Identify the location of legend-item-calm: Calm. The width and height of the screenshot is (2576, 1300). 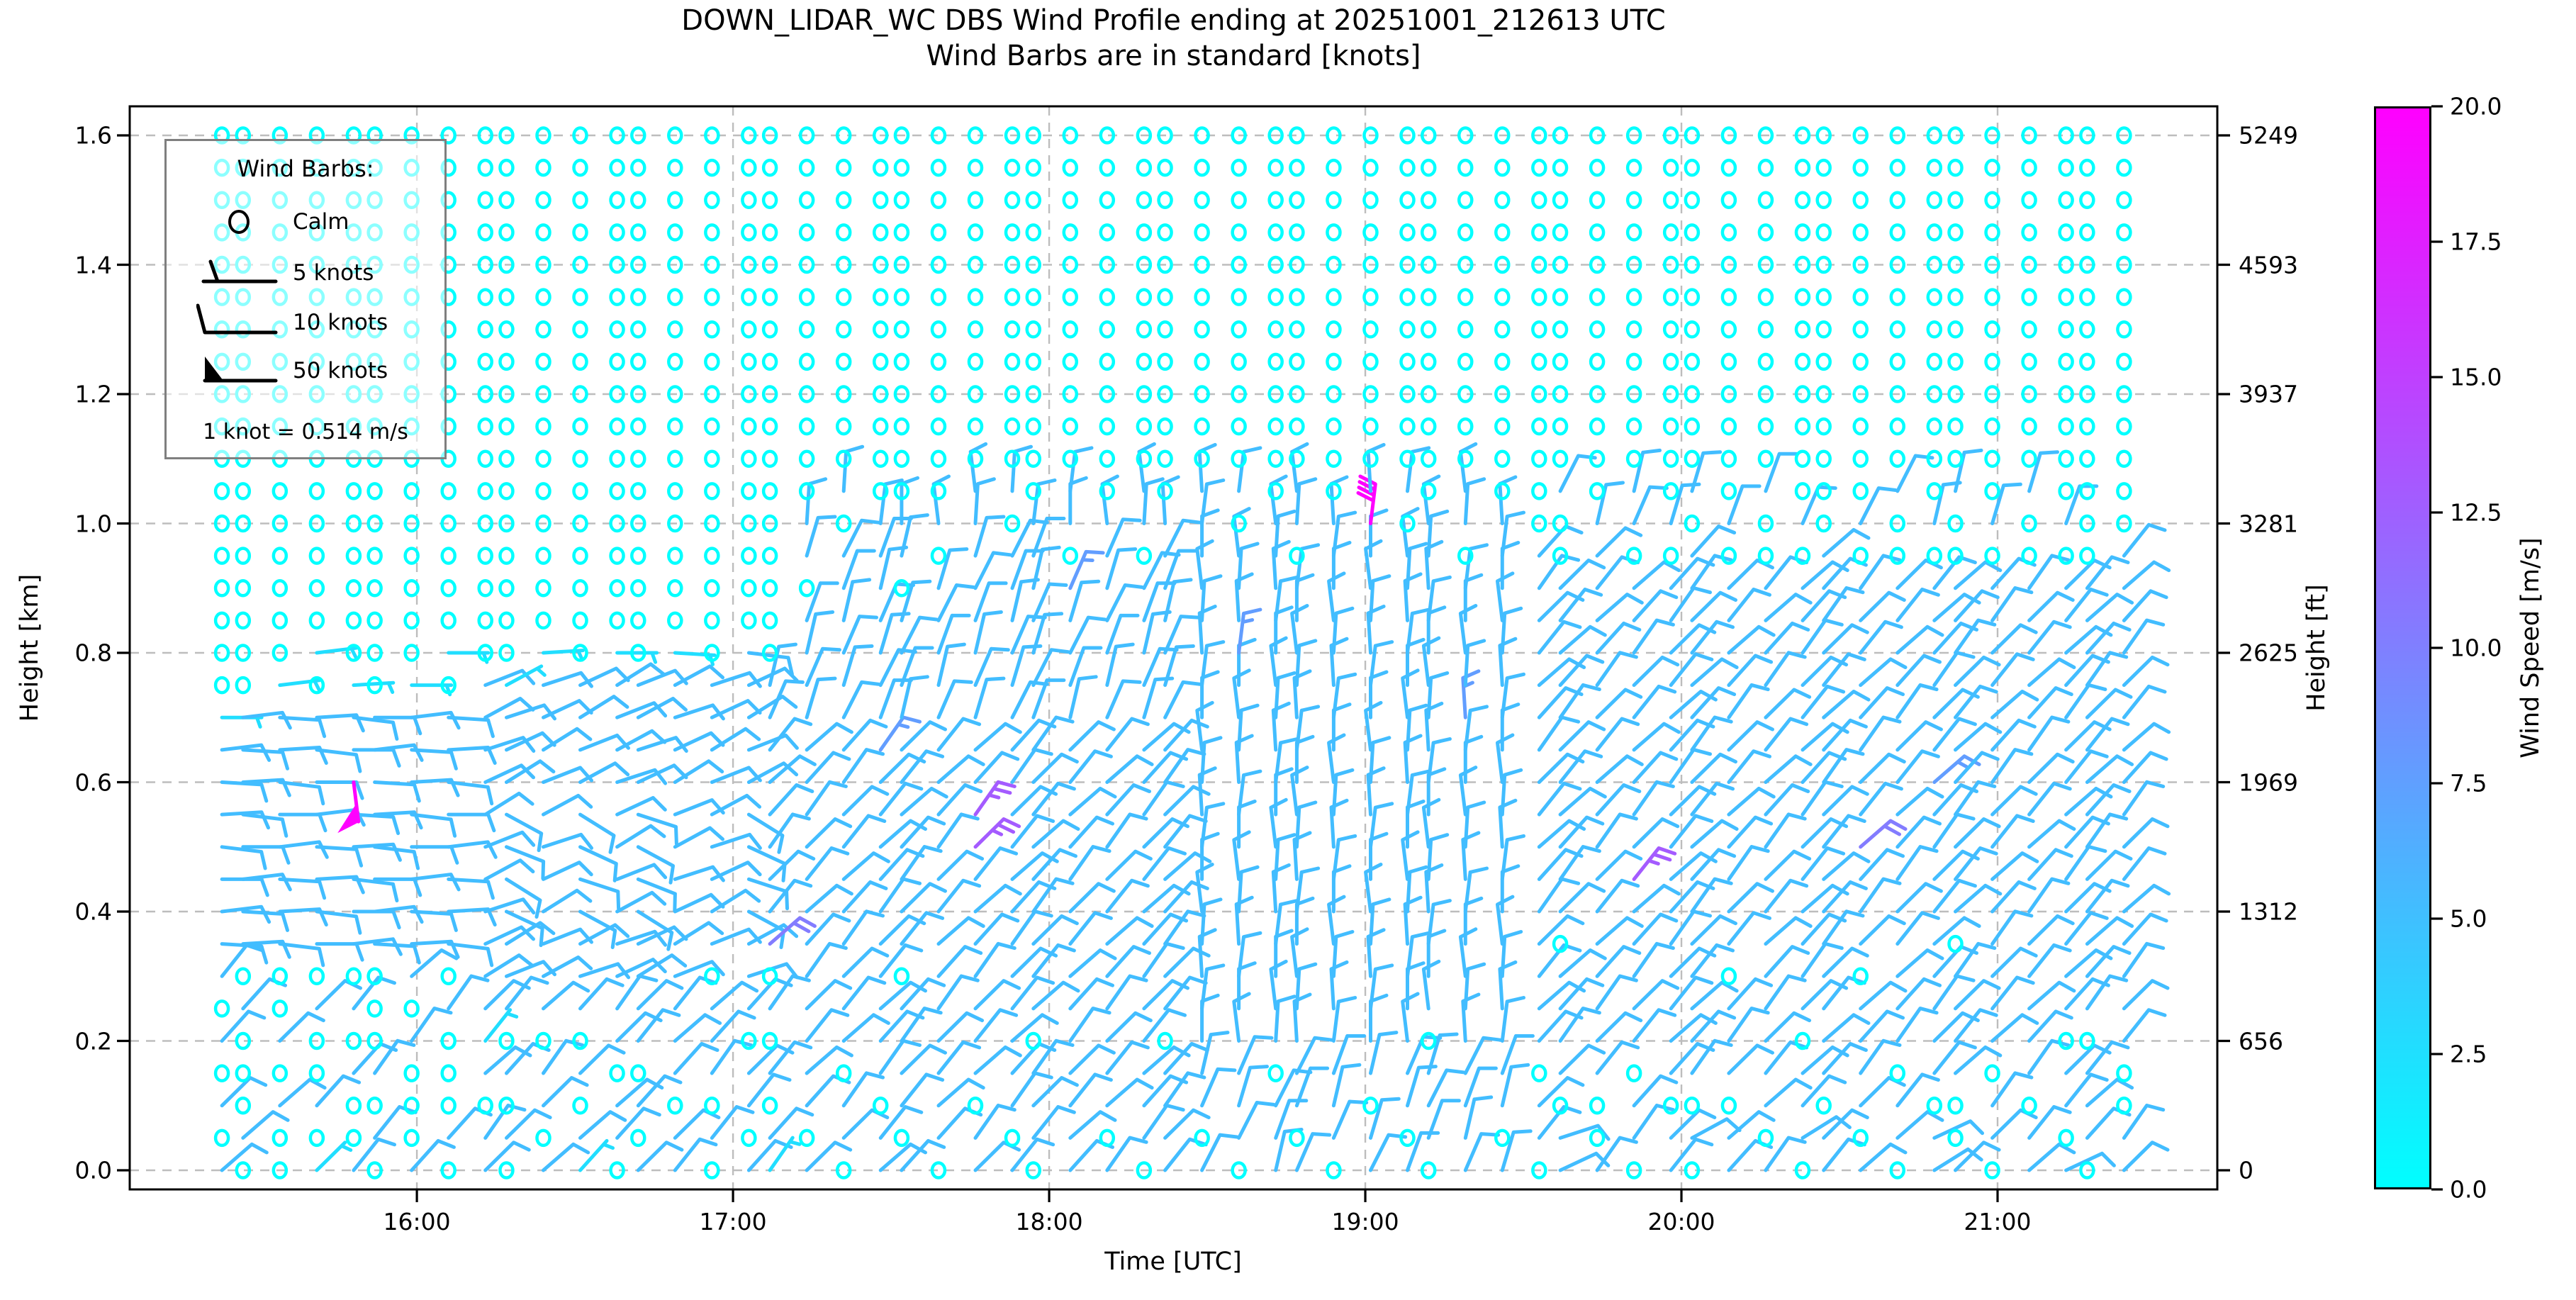
(306, 222).